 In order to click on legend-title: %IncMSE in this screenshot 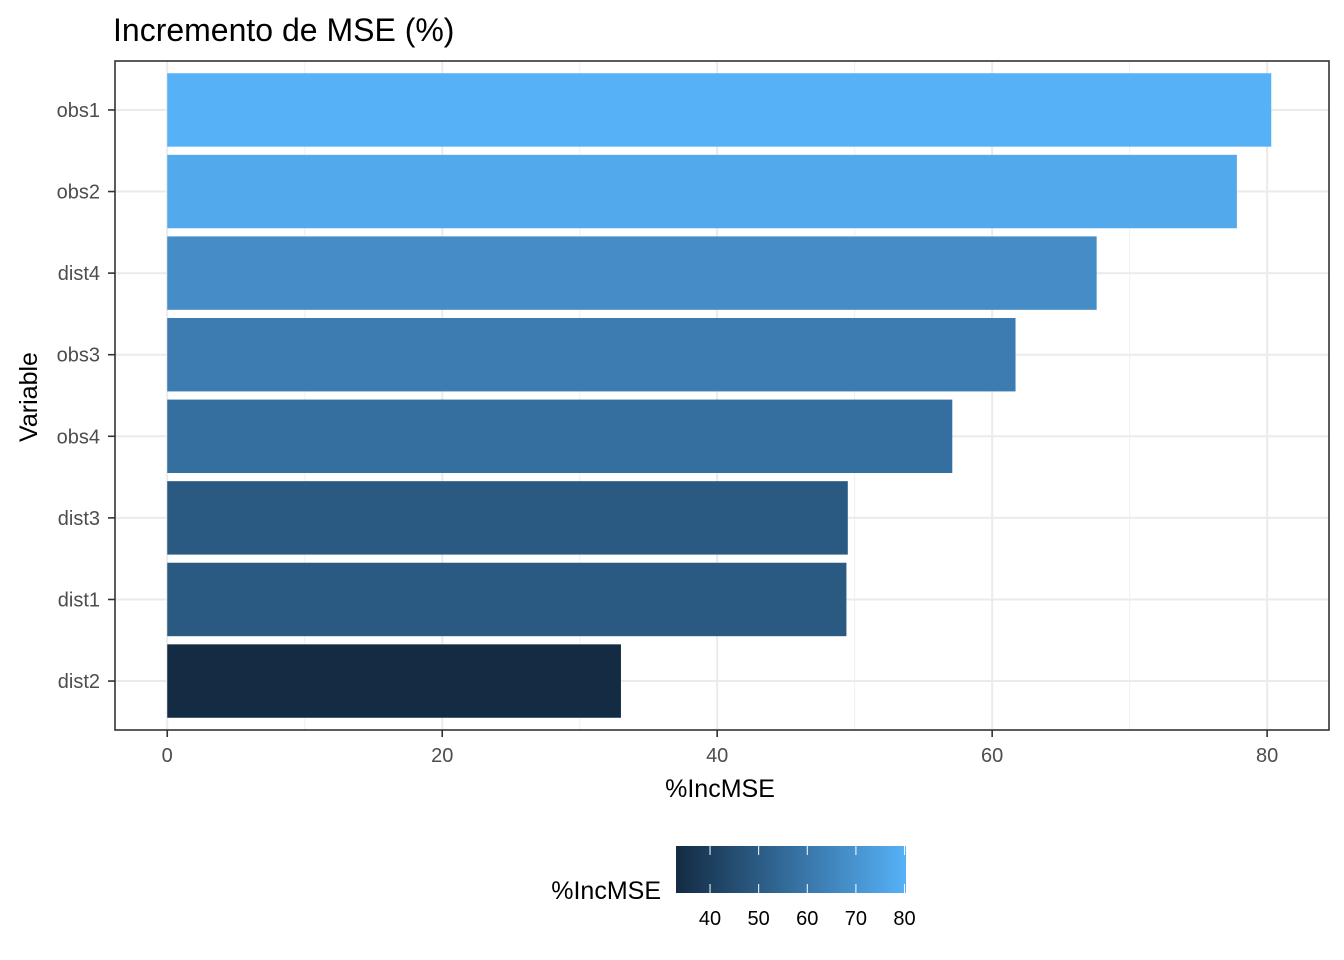, I will do `click(606, 891)`.